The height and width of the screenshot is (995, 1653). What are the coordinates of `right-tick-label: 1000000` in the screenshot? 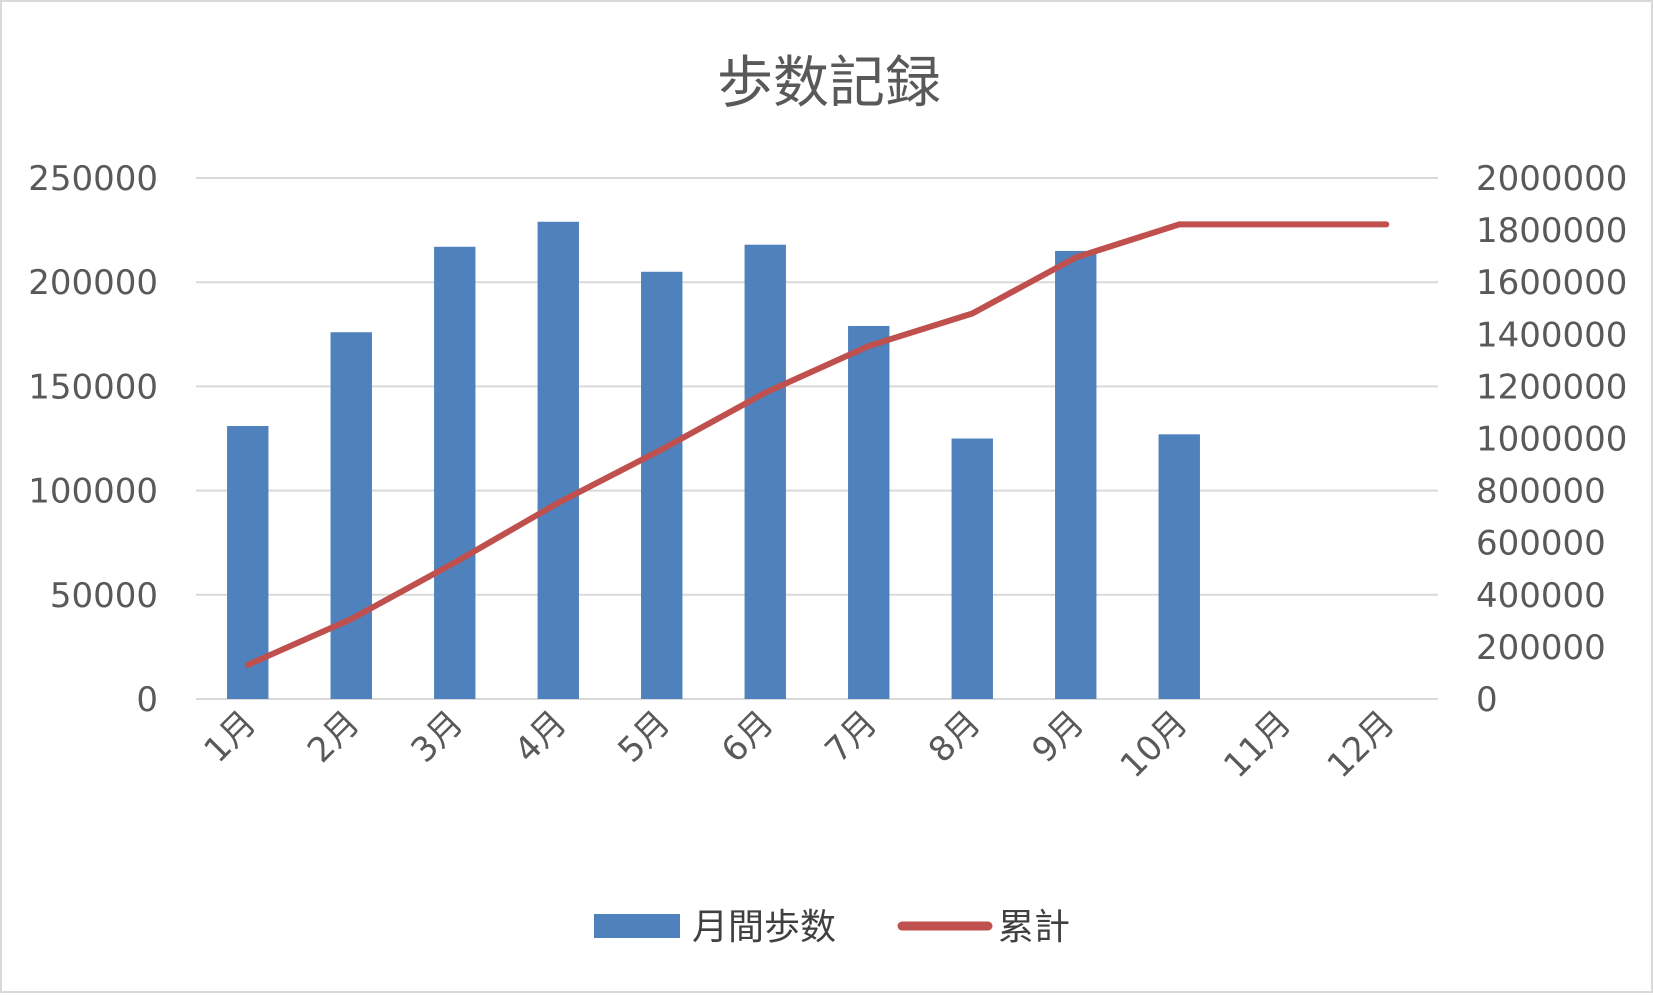 It's located at (1551, 440).